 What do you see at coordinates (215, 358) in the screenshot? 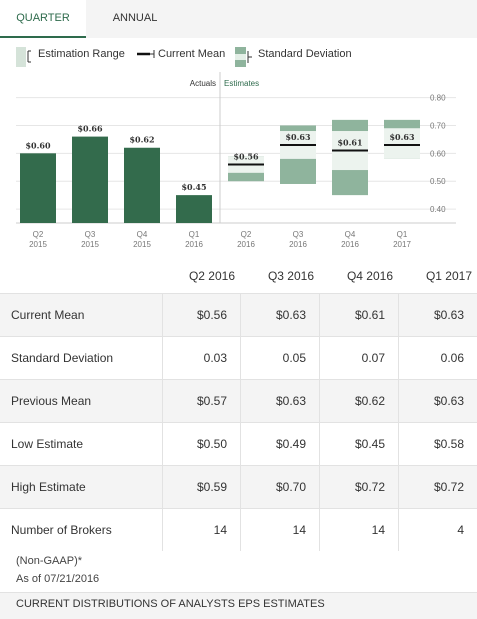
I see `table-cell: 0.03` at bounding box center [215, 358].